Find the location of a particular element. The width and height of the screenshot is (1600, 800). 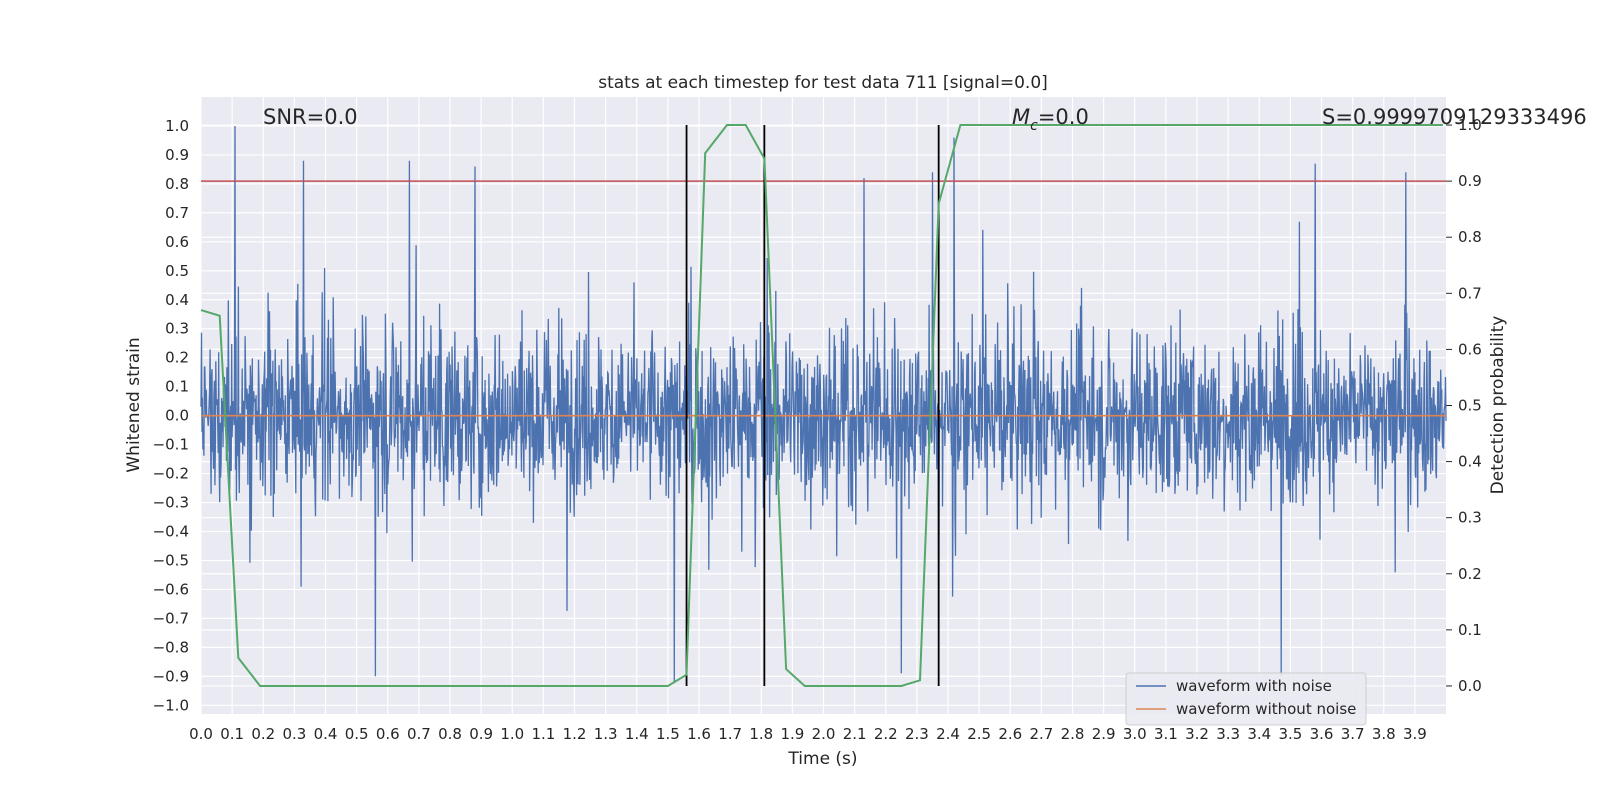

snr-annotation: SNR=0.0 is located at coordinates (310, 117).